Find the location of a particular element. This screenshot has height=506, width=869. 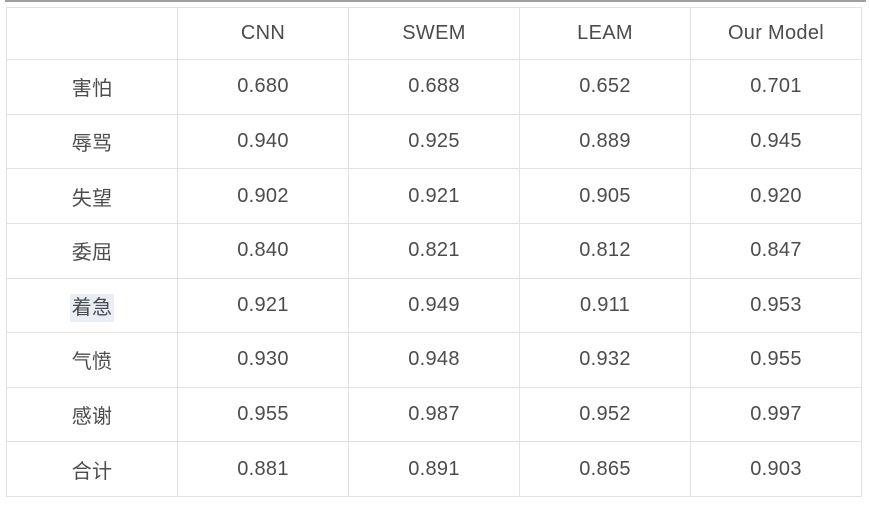

table-row-anxiety: 着急 0.921 0.949 0.911 0.953 is located at coordinates (434, 305).